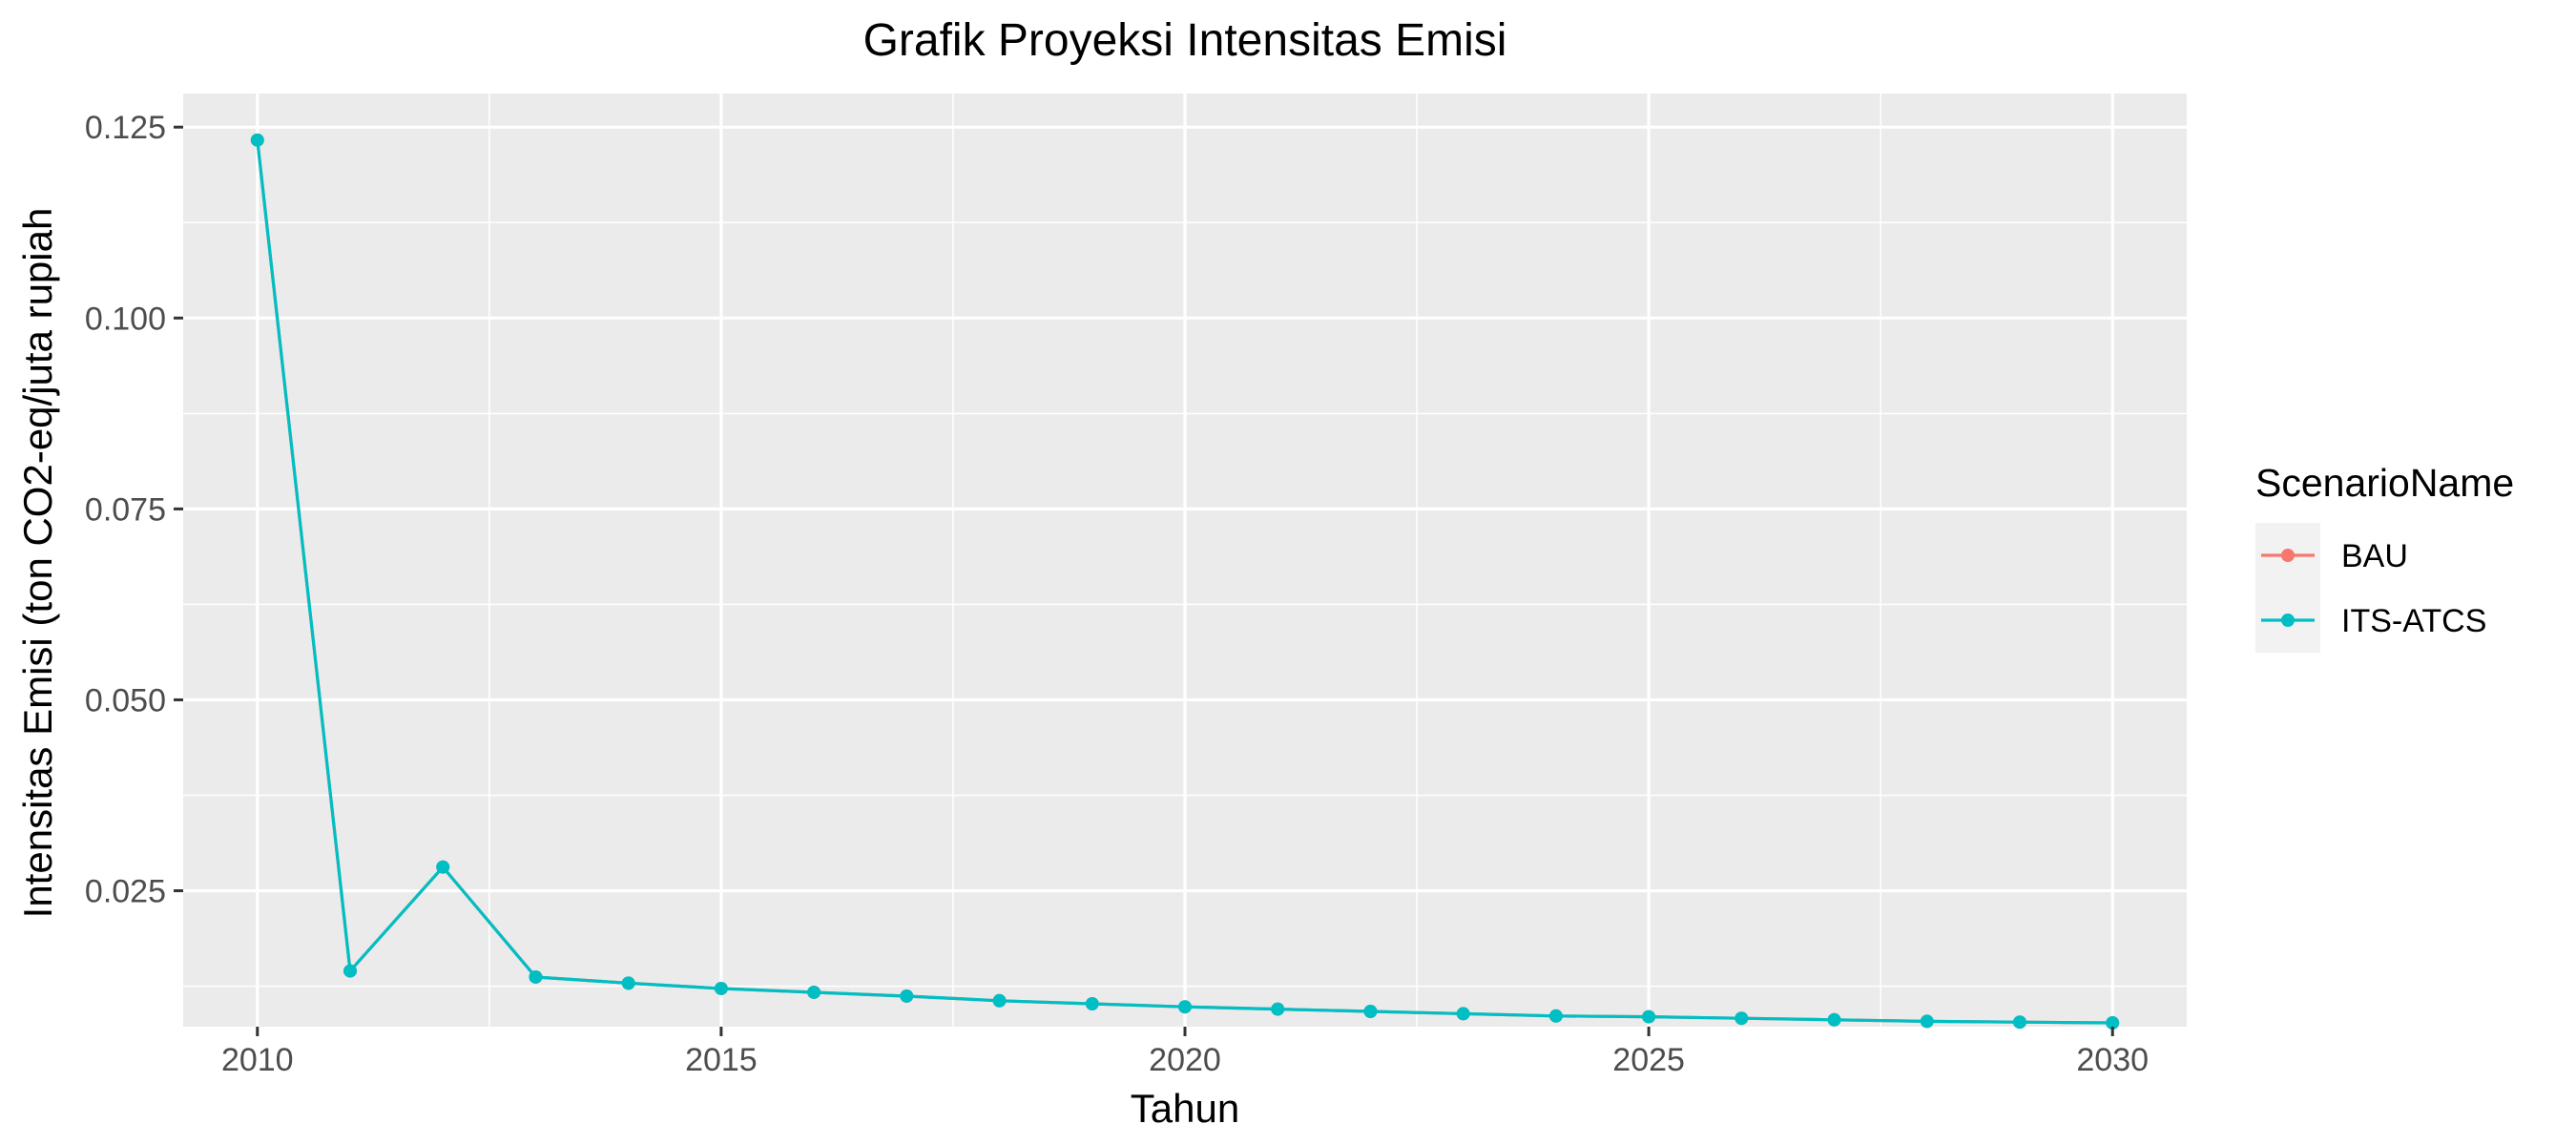  What do you see at coordinates (125, 892) in the screenshot?
I see `y-tick-label: 0.025` at bounding box center [125, 892].